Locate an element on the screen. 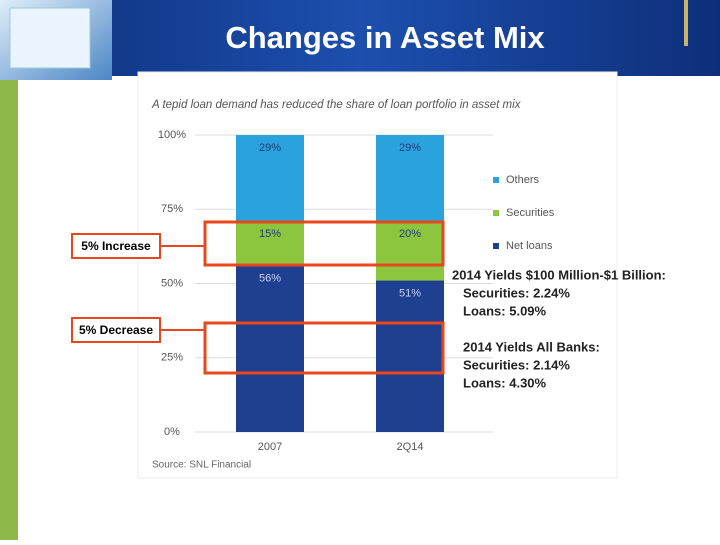  note-line: Loans: 4.30% is located at coordinates (505, 382).